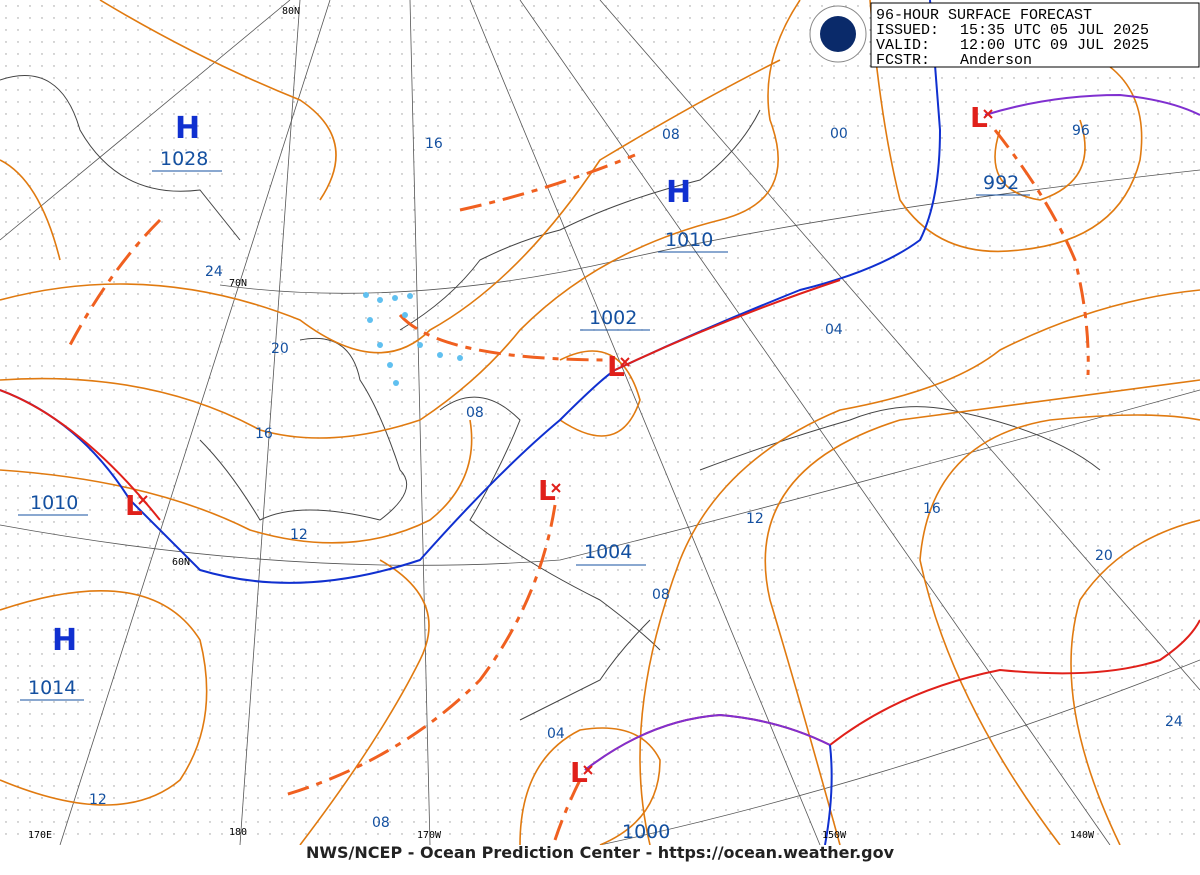 The width and height of the screenshot is (1200, 875). Describe the element at coordinates (646, 832) in the screenshot. I see `pressure-value: 1000` at that location.